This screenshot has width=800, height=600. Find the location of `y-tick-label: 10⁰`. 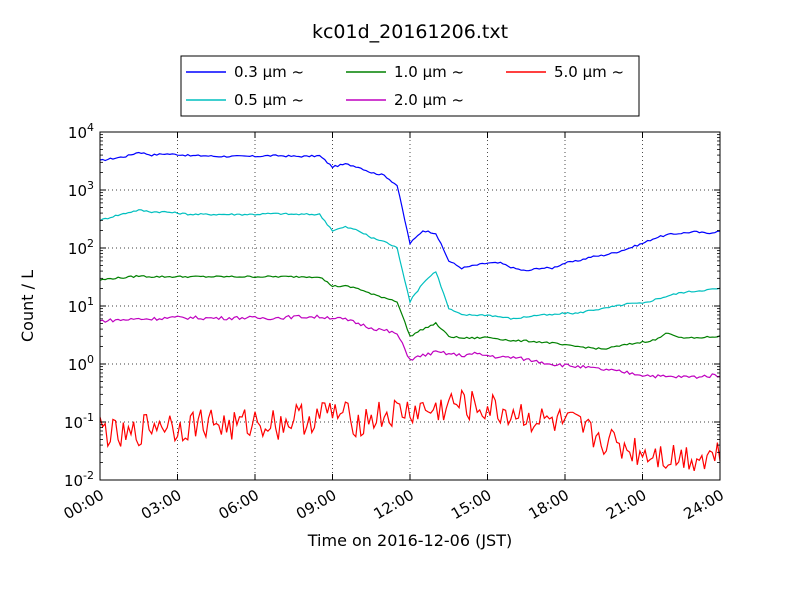

y-tick-label: 10⁰ is located at coordinates (81, 363).